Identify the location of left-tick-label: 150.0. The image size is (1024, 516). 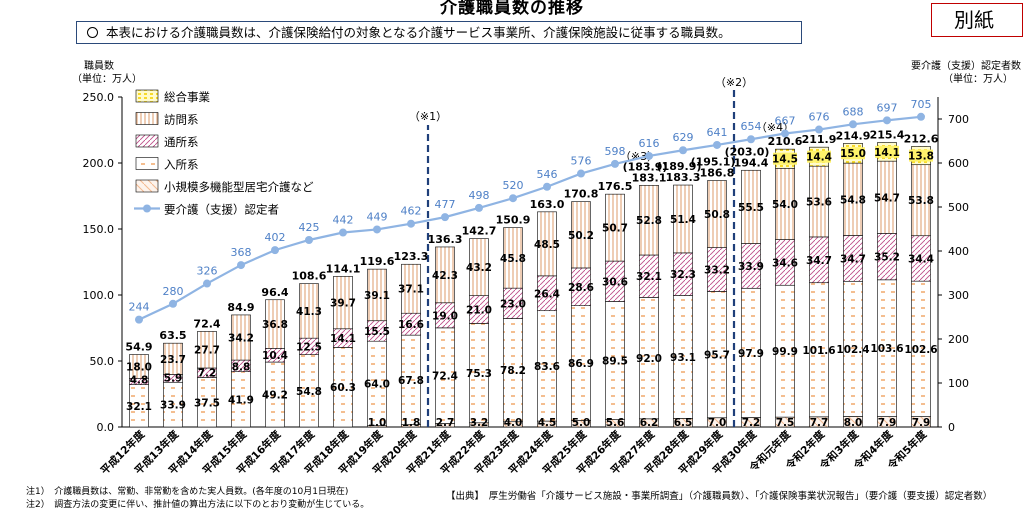
(99, 229).